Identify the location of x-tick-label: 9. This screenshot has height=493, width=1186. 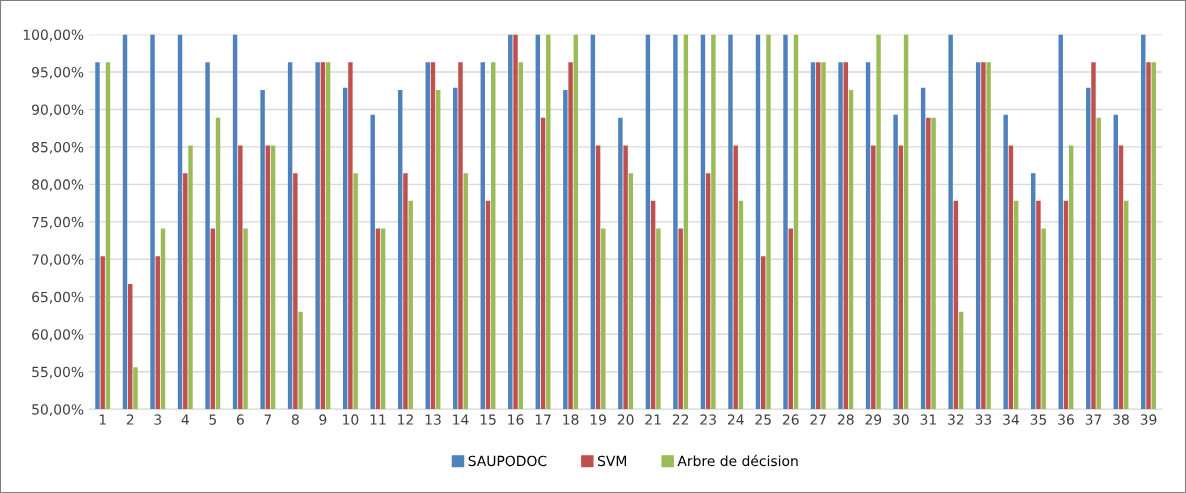
(323, 419).